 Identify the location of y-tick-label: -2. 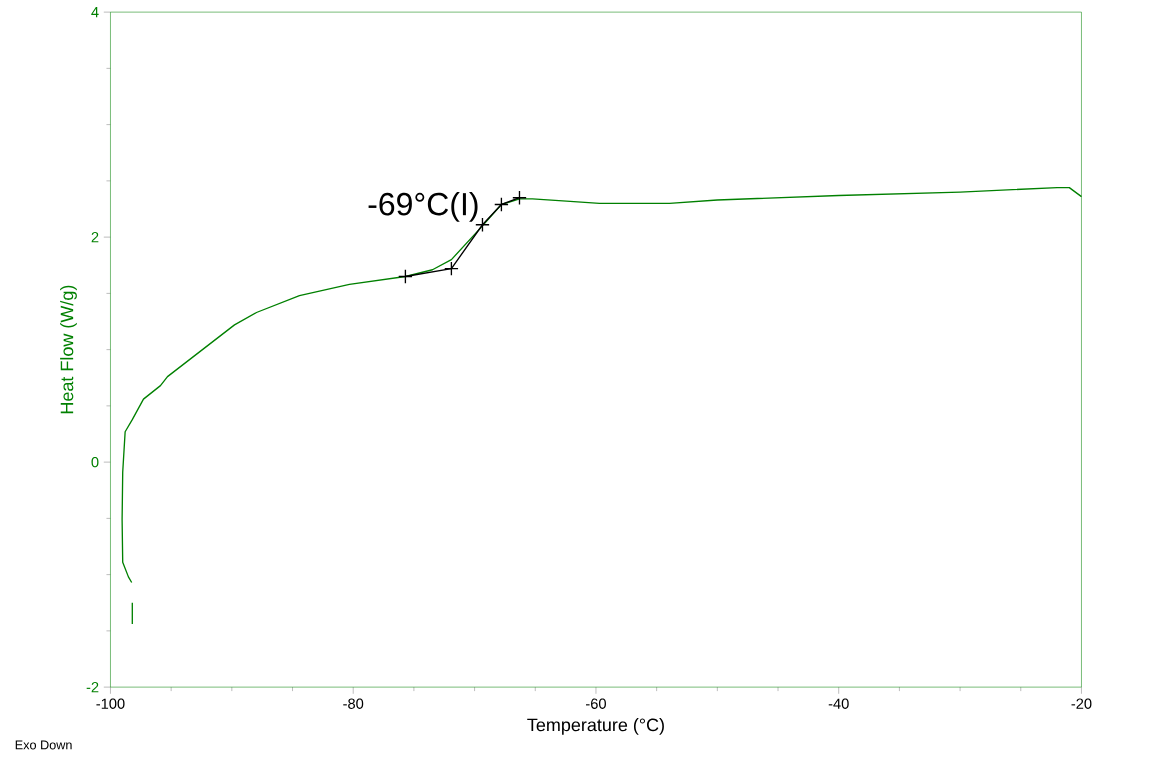
(92, 687).